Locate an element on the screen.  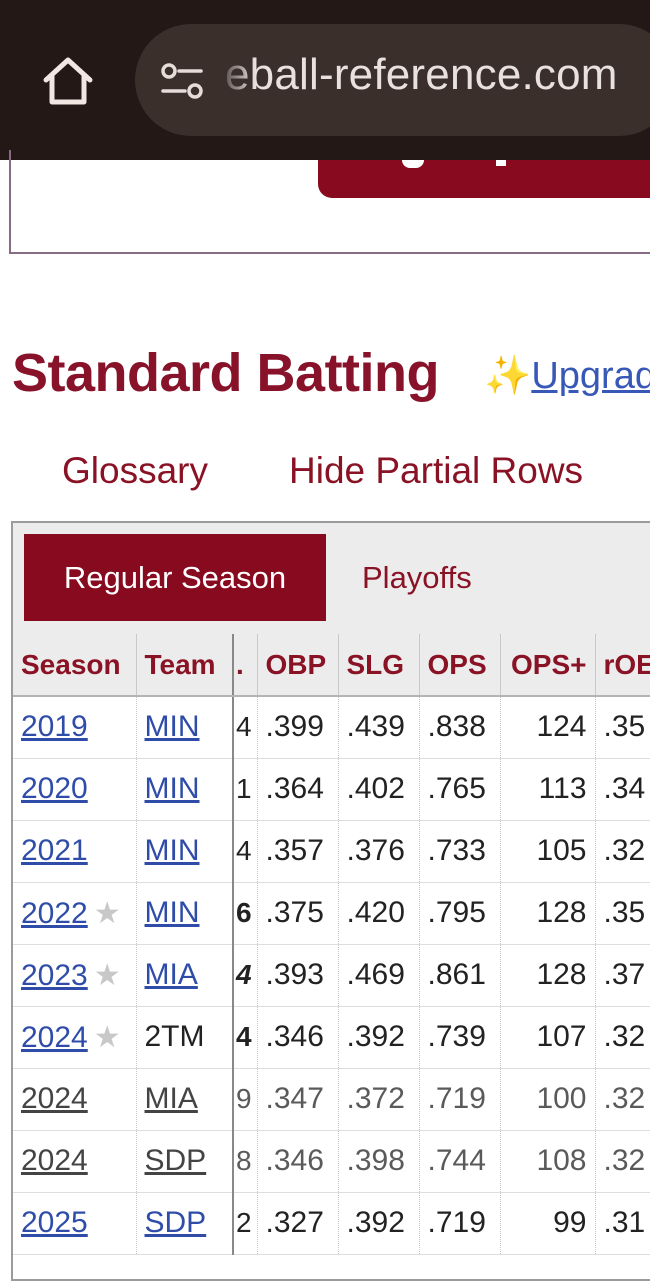
glossary-link: Glossary is located at coordinates (135, 470).